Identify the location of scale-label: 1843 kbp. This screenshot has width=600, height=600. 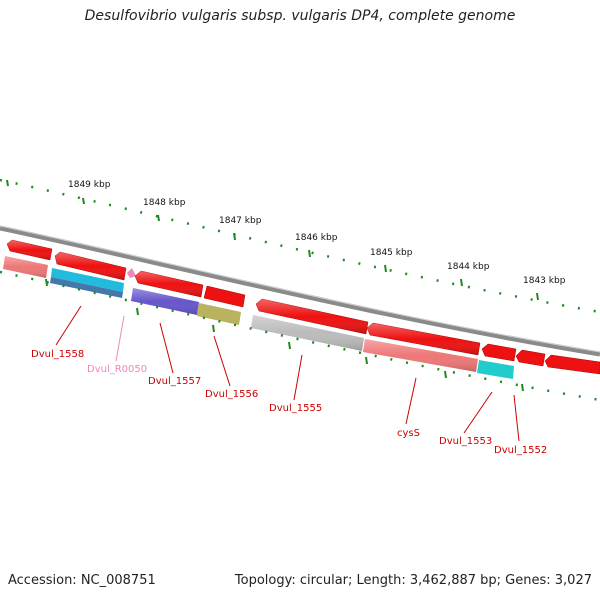
(544, 281).